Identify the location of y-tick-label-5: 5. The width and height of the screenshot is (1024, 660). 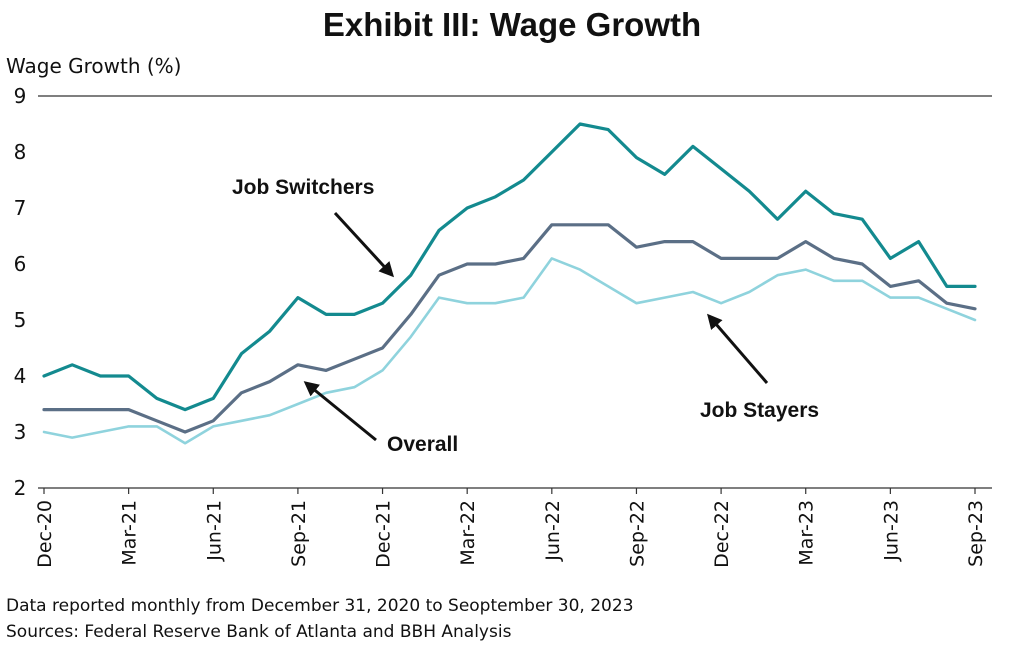
(20, 320).